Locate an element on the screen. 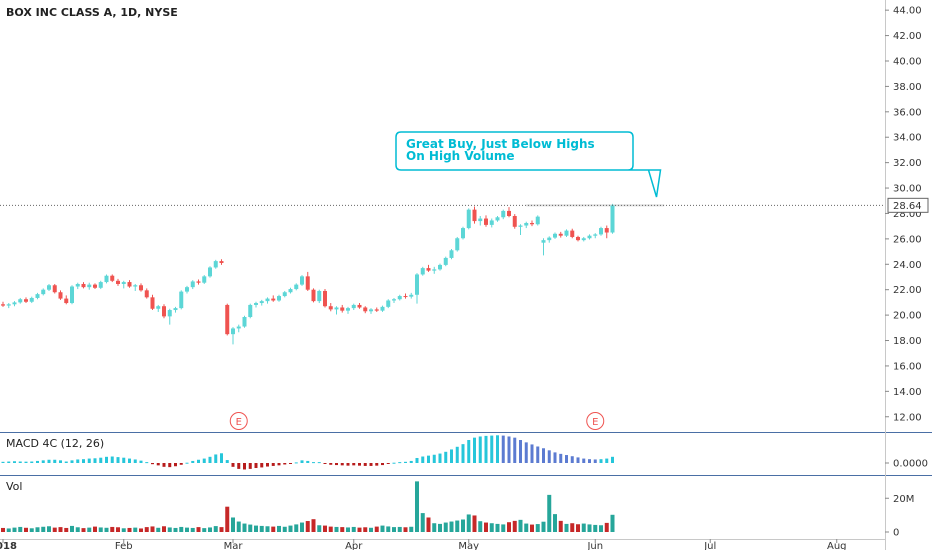  time-tick-label: Jul is located at coordinates (709, 545).